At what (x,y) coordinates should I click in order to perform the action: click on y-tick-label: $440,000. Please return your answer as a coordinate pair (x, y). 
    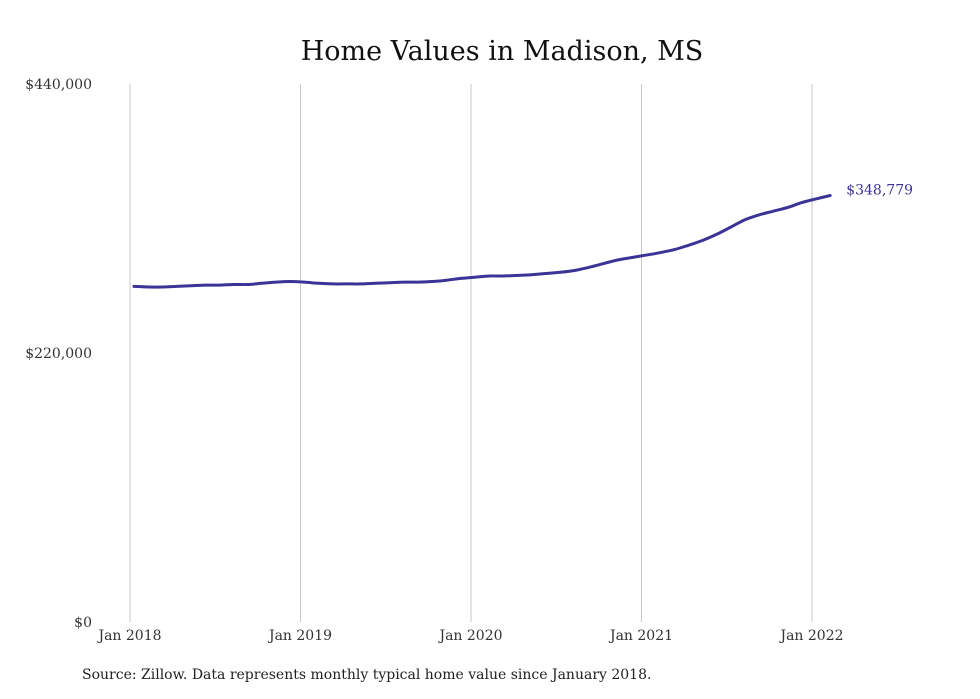
    Looking at the image, I should click on (58, 85).